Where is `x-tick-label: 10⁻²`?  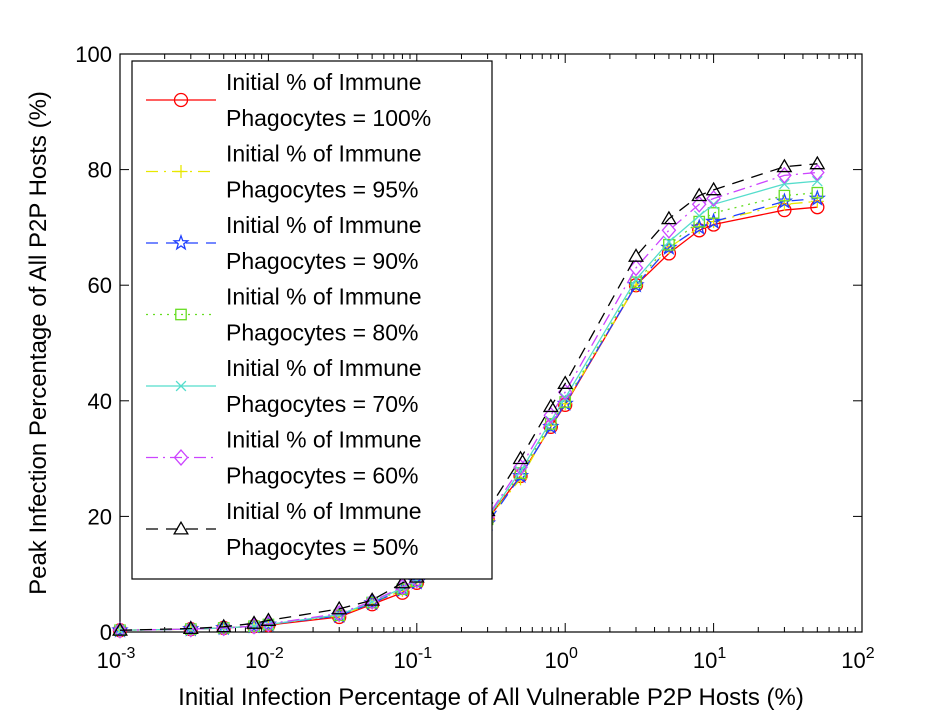 x-tick-label: 10⁻² is located at coordinates (264, 659).